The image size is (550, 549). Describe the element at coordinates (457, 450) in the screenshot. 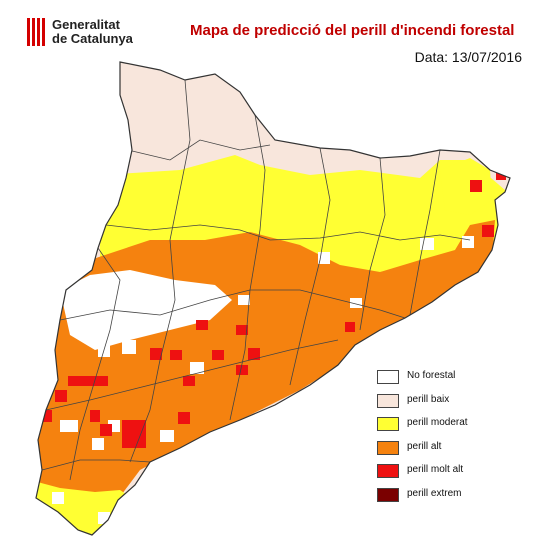

I see `legend-item-perill-alt: perill alt` at that location.